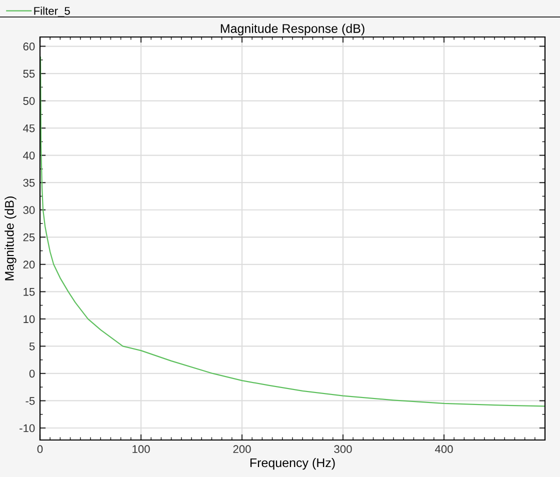 Image resolution: width=560 pixels, height=477 pixels. I want to click on x-axis-title: Frequency (Hz), so click(292, 464).